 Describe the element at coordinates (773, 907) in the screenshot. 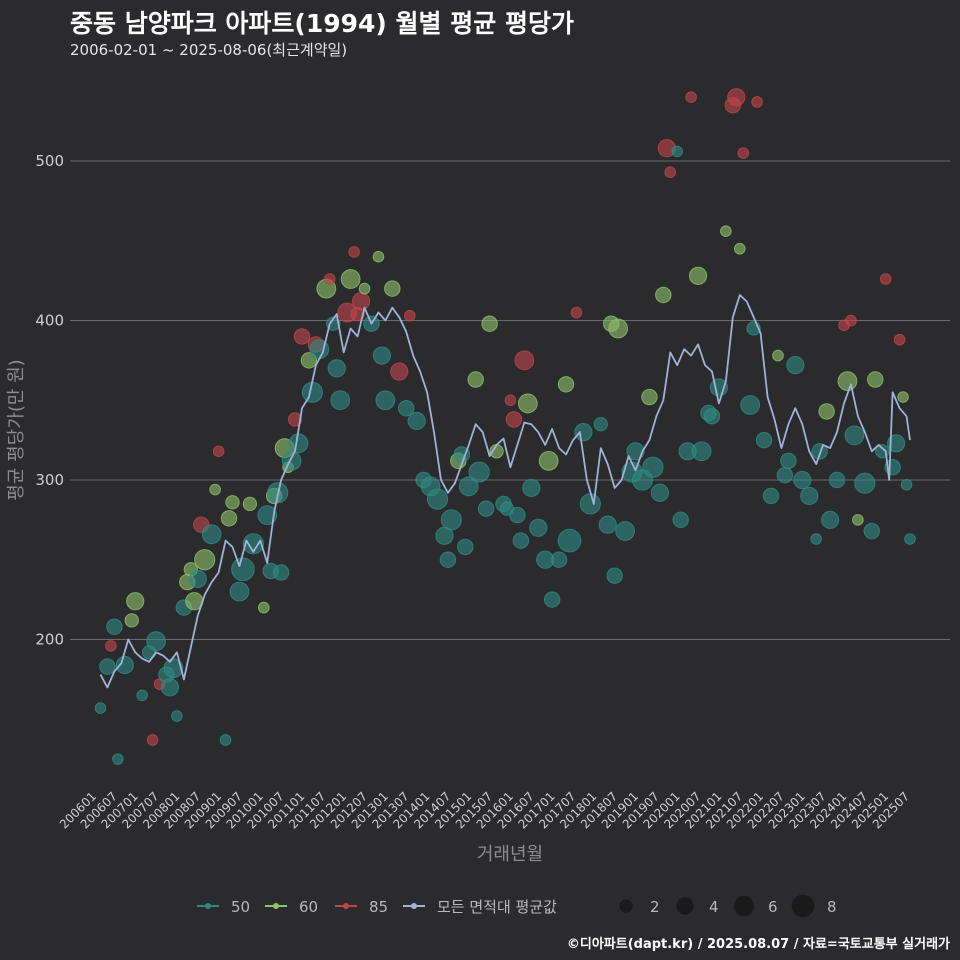

I see `legend-size-label: 6` at that location.